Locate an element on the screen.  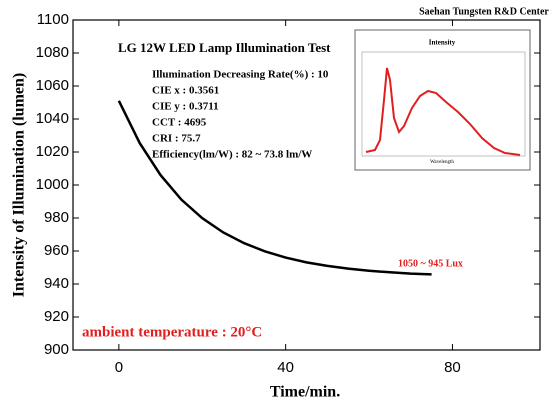
range-note: 1050 ~ 945 Lux is located at coordinates (430, 263).